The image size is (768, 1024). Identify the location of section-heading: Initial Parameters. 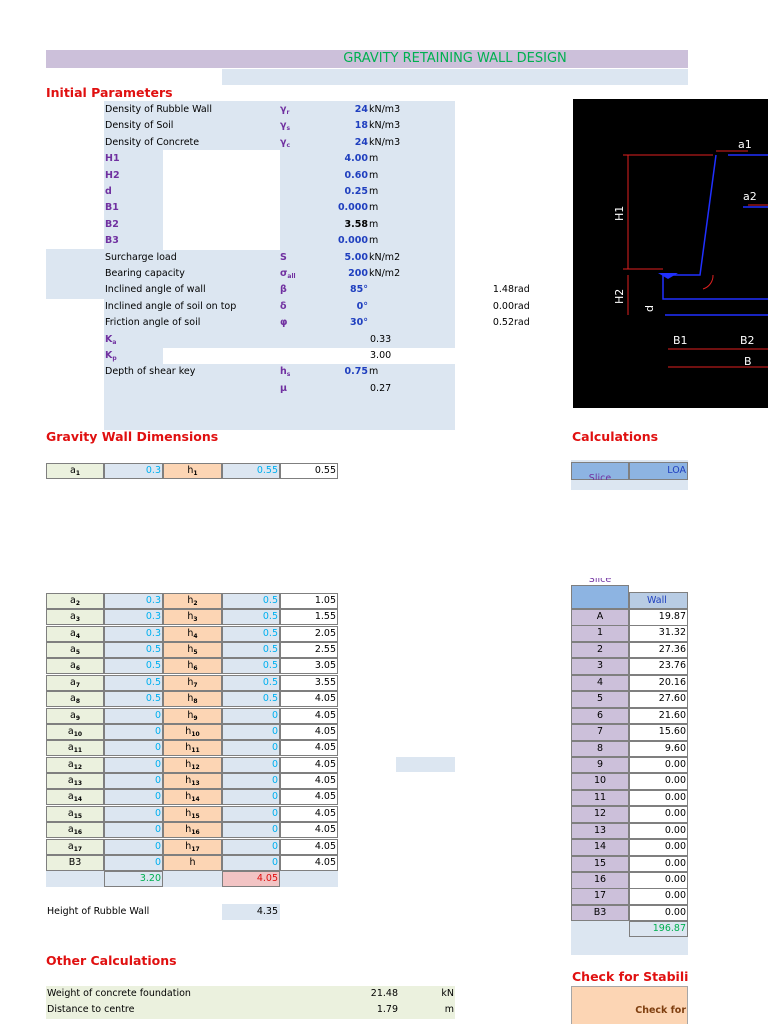
(109, 92).